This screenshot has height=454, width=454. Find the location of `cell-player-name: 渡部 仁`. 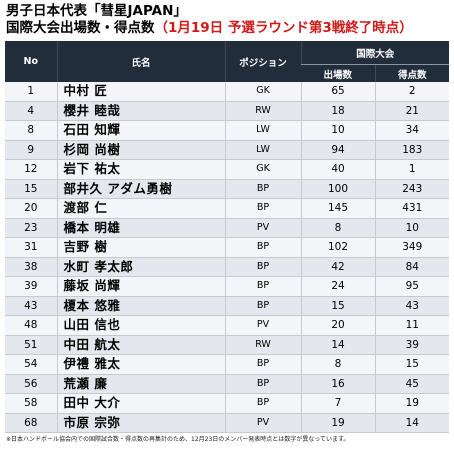

cell-player-name: 渡部 仁 is located at coordinates (140, 208).